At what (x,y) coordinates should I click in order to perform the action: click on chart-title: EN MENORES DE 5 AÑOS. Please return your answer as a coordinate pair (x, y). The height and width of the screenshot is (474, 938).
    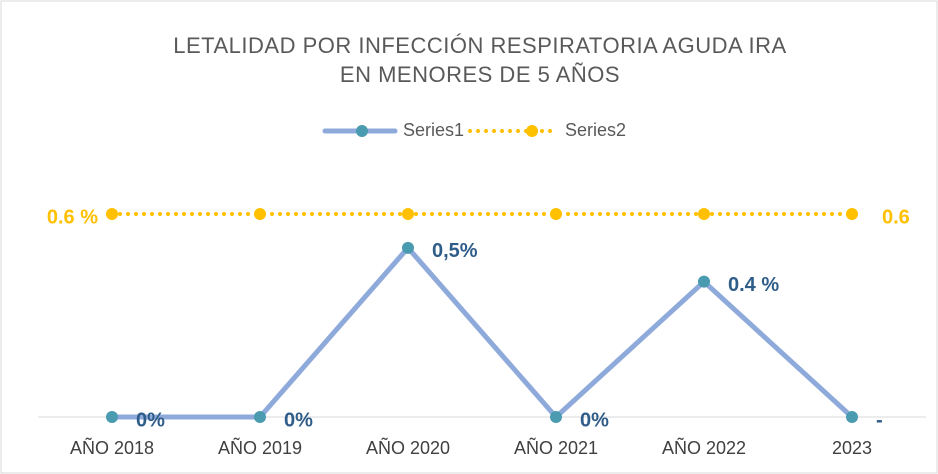
    Looking at the image, I should click on (480, 74).